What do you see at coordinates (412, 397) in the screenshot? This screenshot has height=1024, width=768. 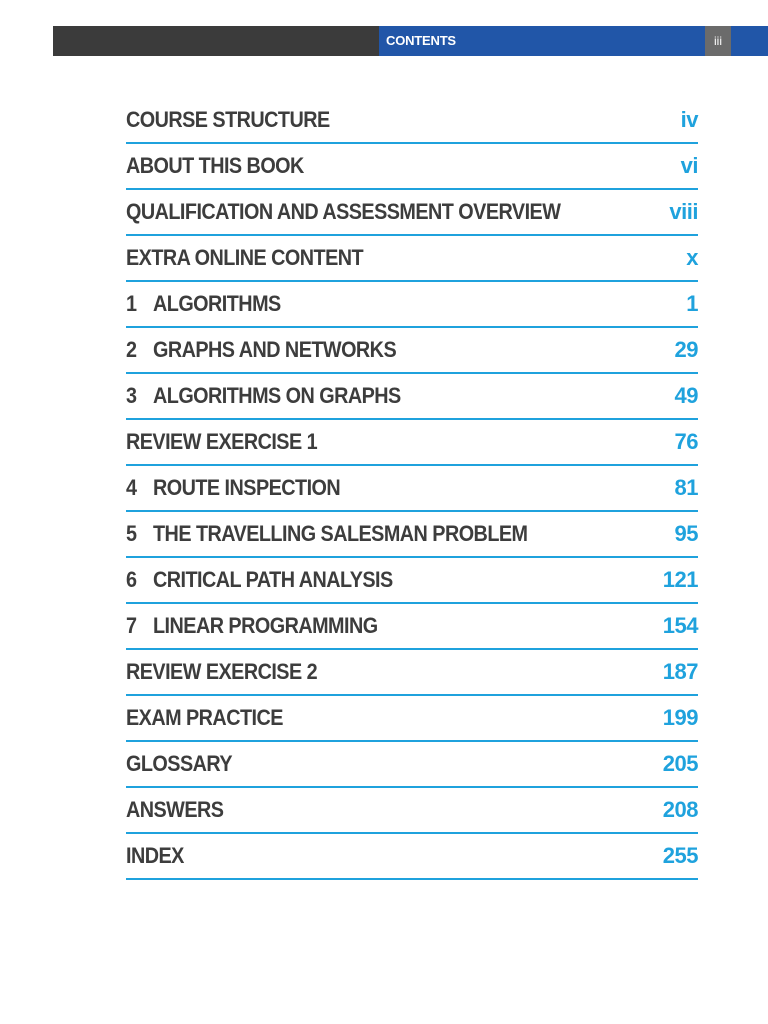 I see `toc-entry: 3 ALGORITHMS ON GRAPHS 49` at bounding box center [412, 397].